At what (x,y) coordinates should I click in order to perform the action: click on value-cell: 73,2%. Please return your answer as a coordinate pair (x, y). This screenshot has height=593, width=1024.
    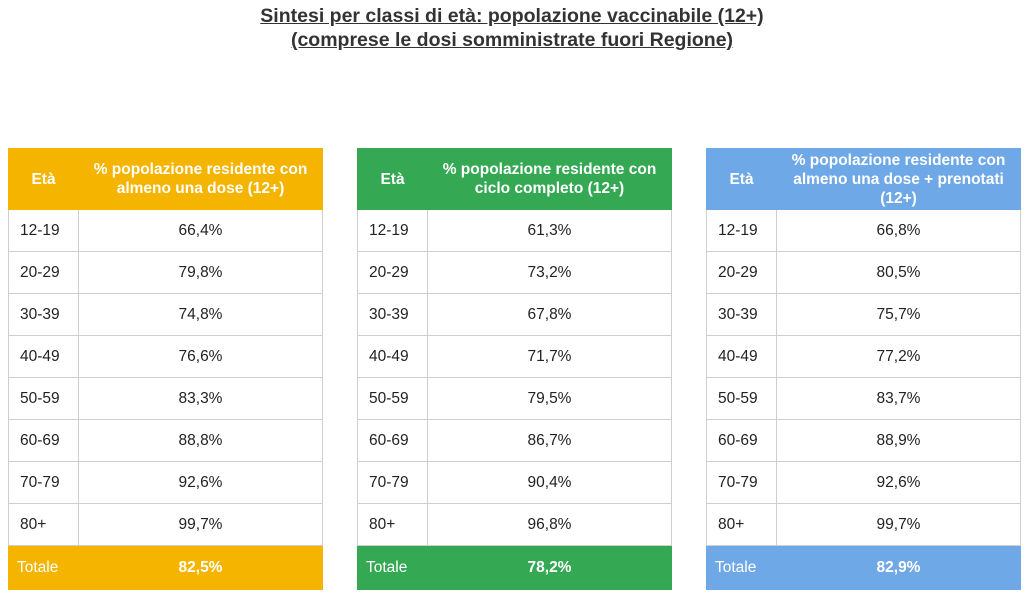
    Looking at the image, I should click on (549, 272).